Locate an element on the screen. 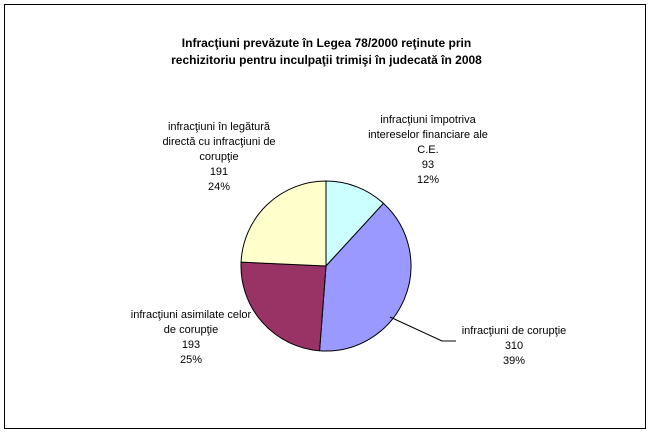  slice-value-label: 191 is located at coordinates (219, 172).